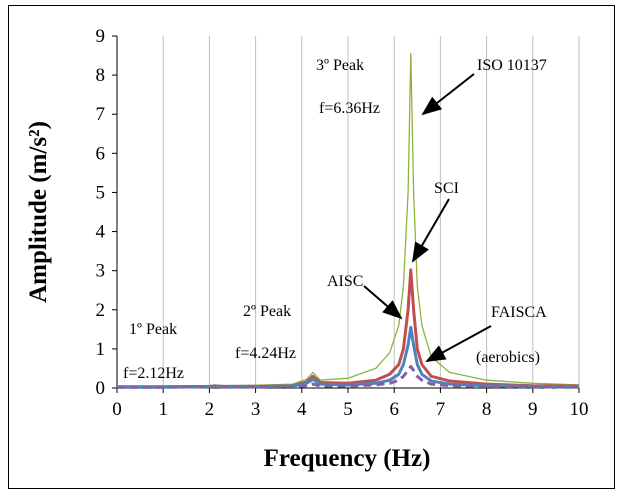 The width and height of the screenshot is (624, 497). Describe the element at coordinates (163, 409) in the screenshot. I see `x-tick-label-1: 1` at that location.